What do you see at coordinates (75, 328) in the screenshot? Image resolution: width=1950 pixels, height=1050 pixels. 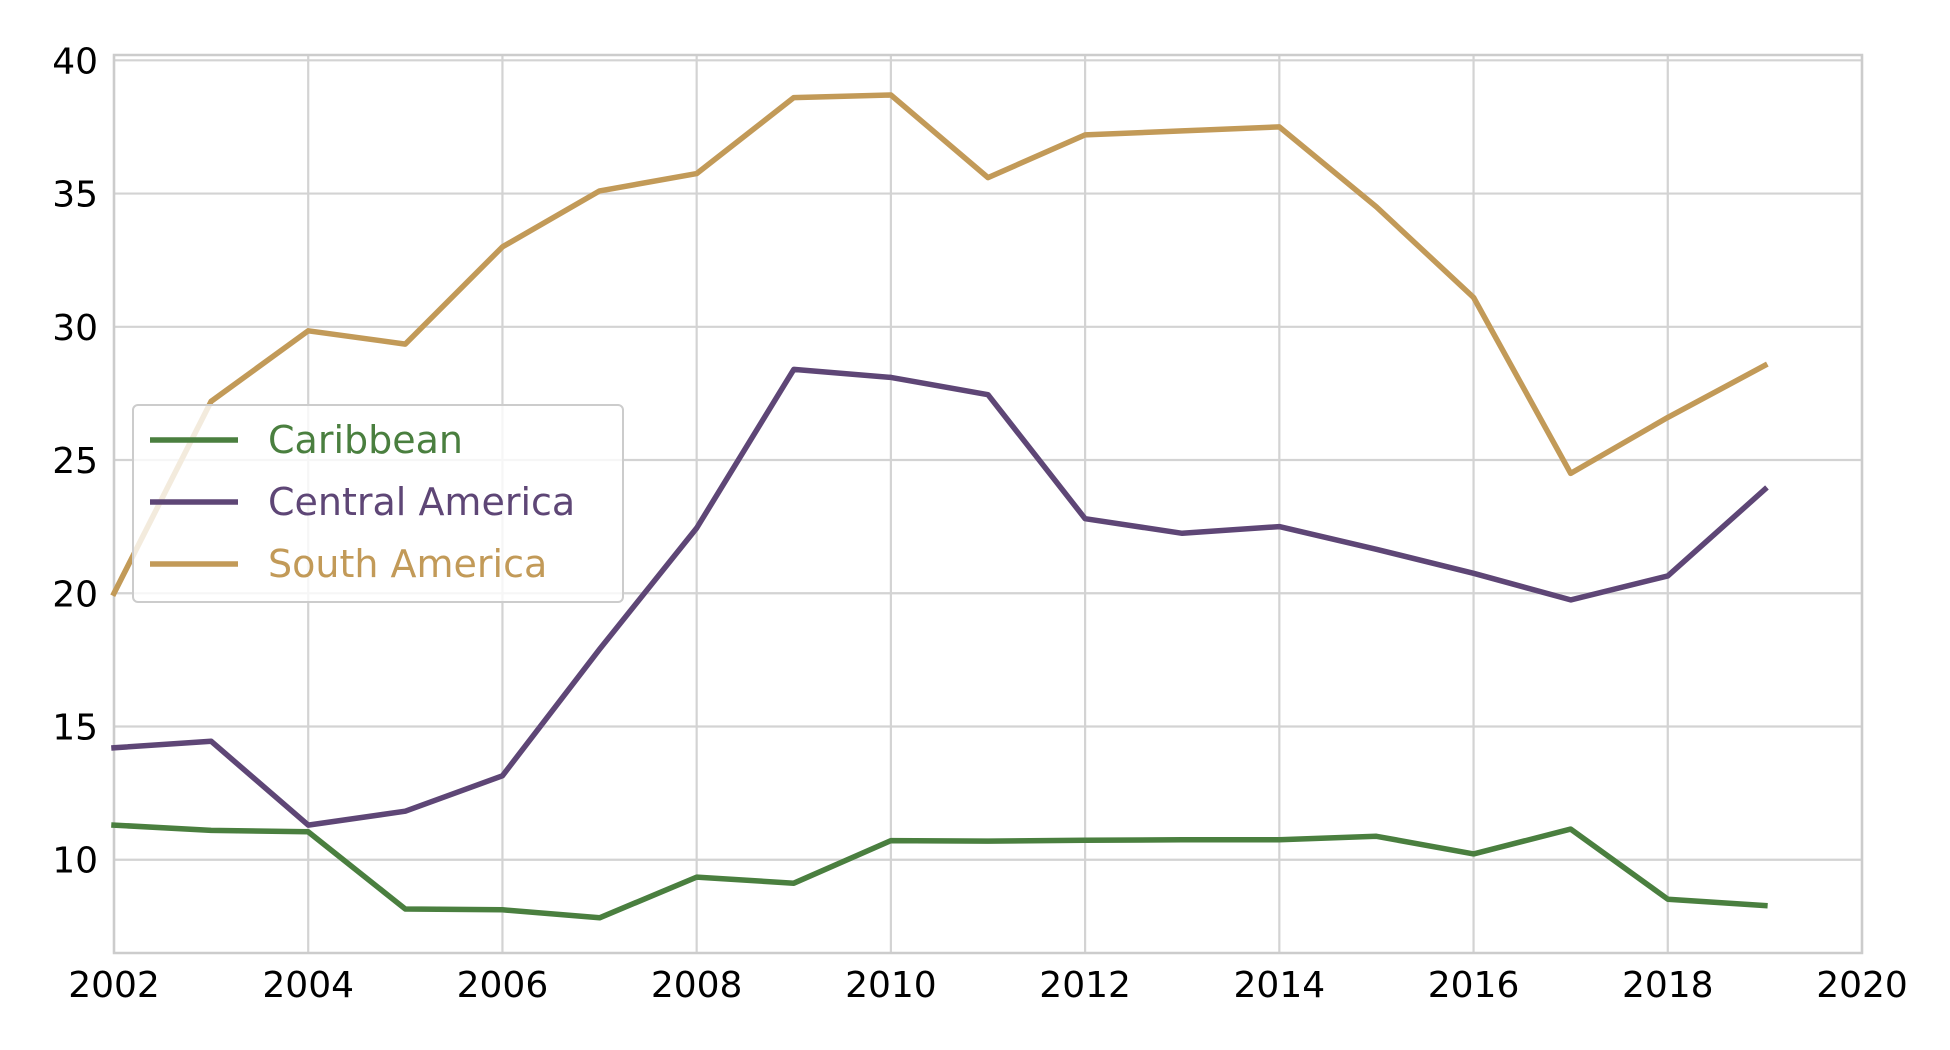 I see `y-tick-label: 30` at bounding box center [75, 328].